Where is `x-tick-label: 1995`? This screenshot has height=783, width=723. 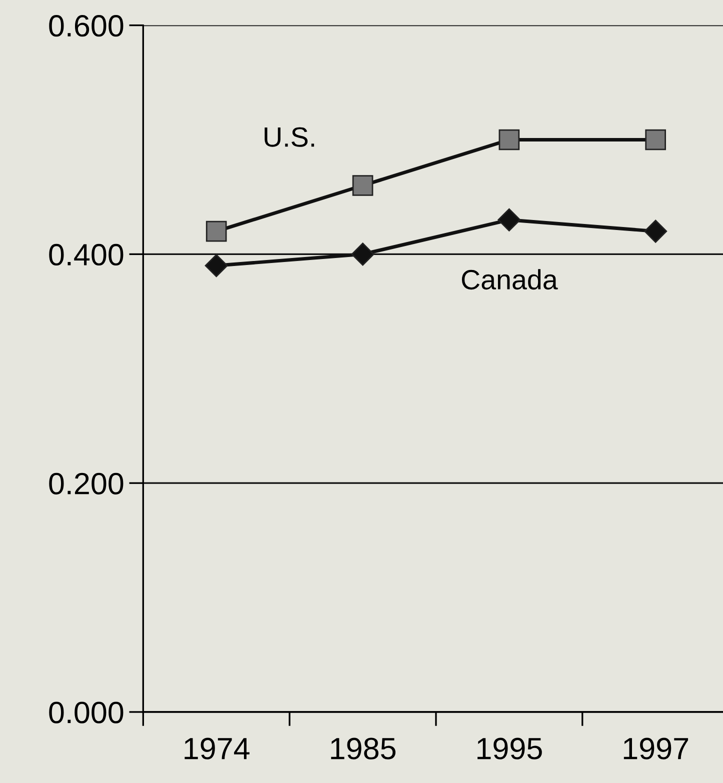
x-tick-label: 1995 is located at coordinates (510, 749).